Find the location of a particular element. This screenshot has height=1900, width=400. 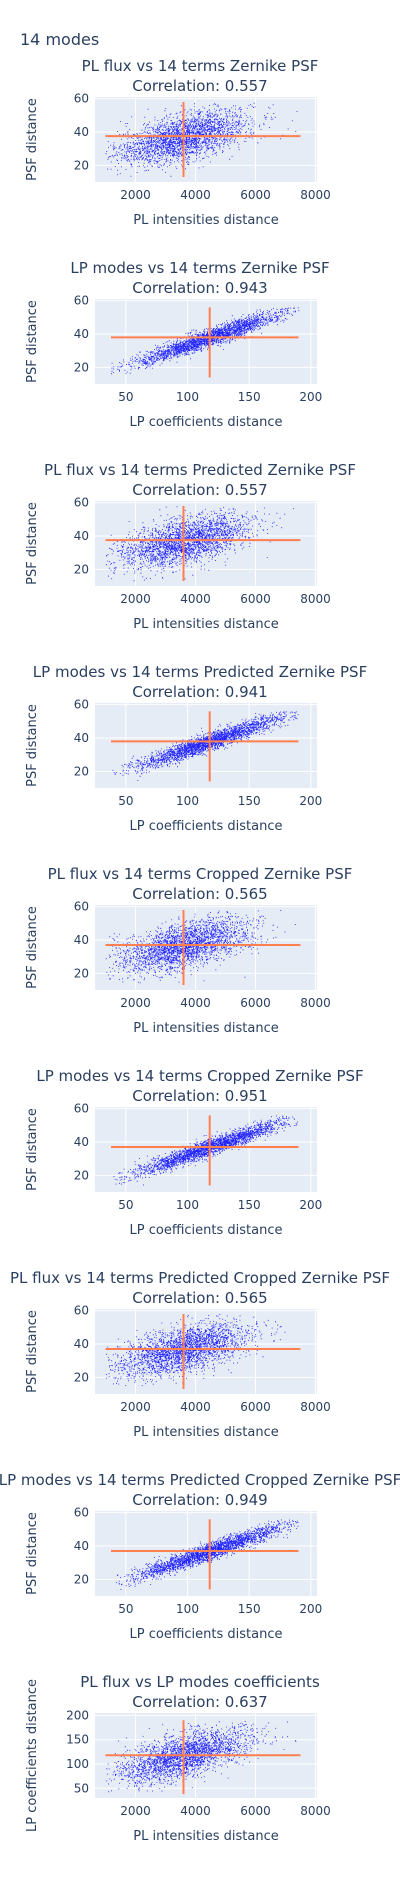

chart-subtitle: Correlation: 0.941 is located at coordinates (199, 692).